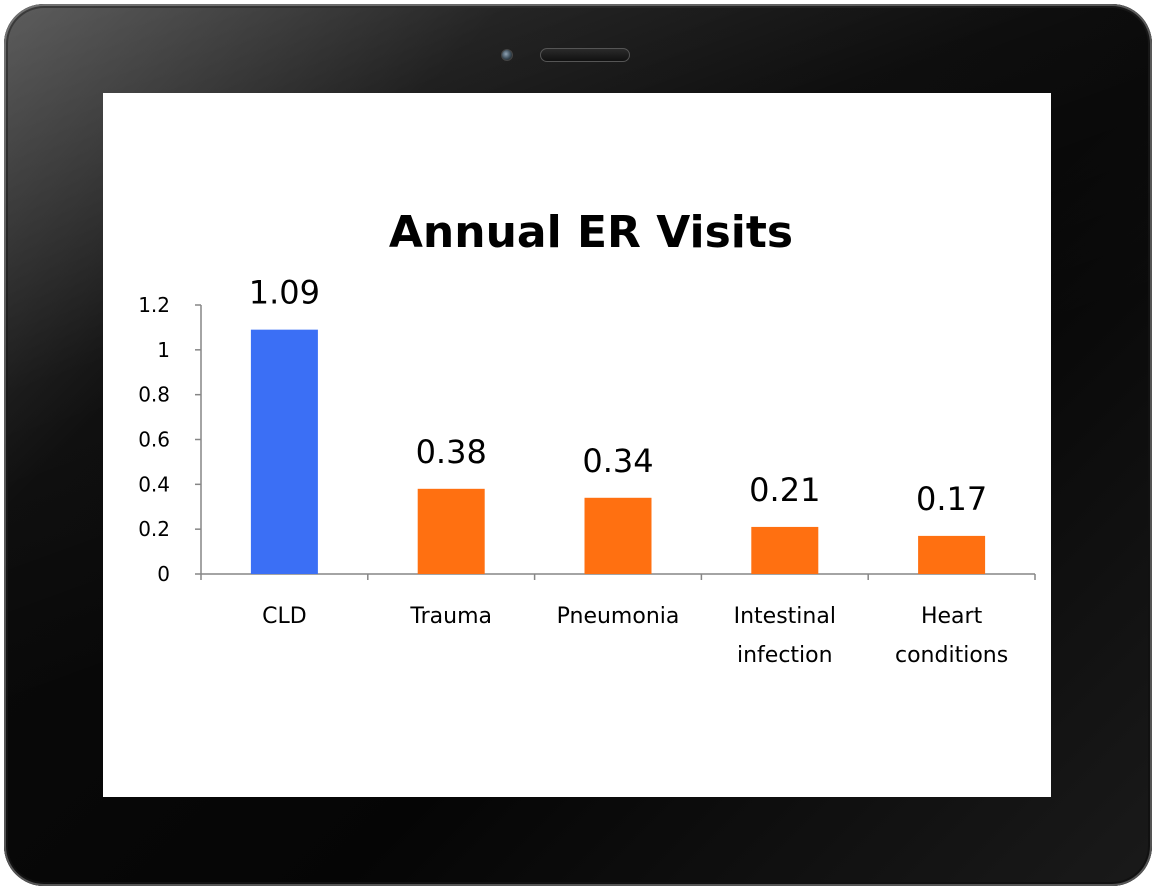 The image size is (1158, 892). Describe the element at coordinates (163, 350) in the screenshot. I see `y-tick-label: 1` at that location.